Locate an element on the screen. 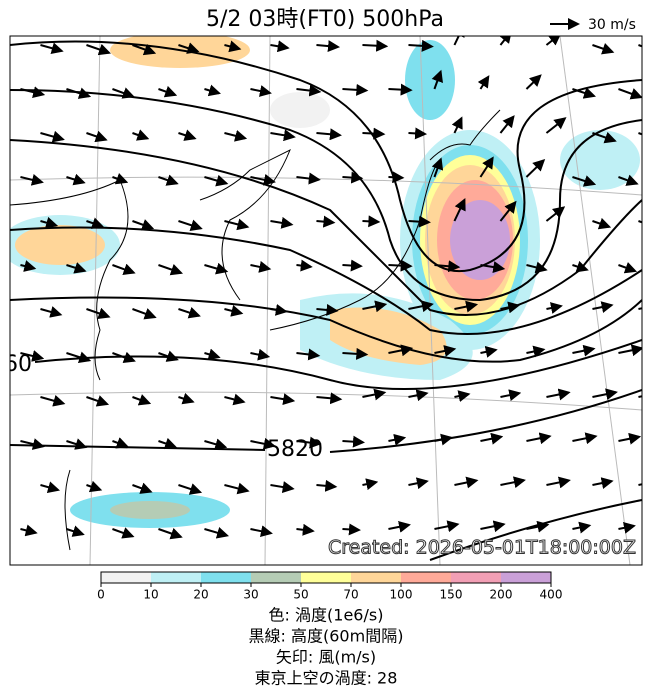 The width and height of the screenshot is (651, 698). legend-line: 矢印: 風(m/s) is located at coordinates (326, 657).